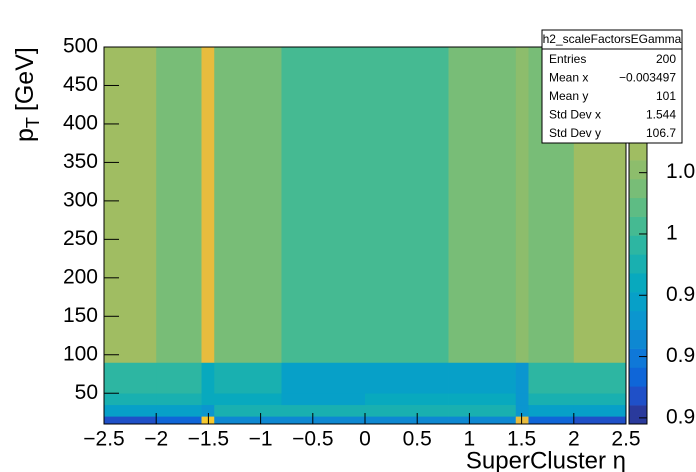  Describe the element at coordinates (666, 96) in the screenshot. I see `stats-value: 101` at that location.